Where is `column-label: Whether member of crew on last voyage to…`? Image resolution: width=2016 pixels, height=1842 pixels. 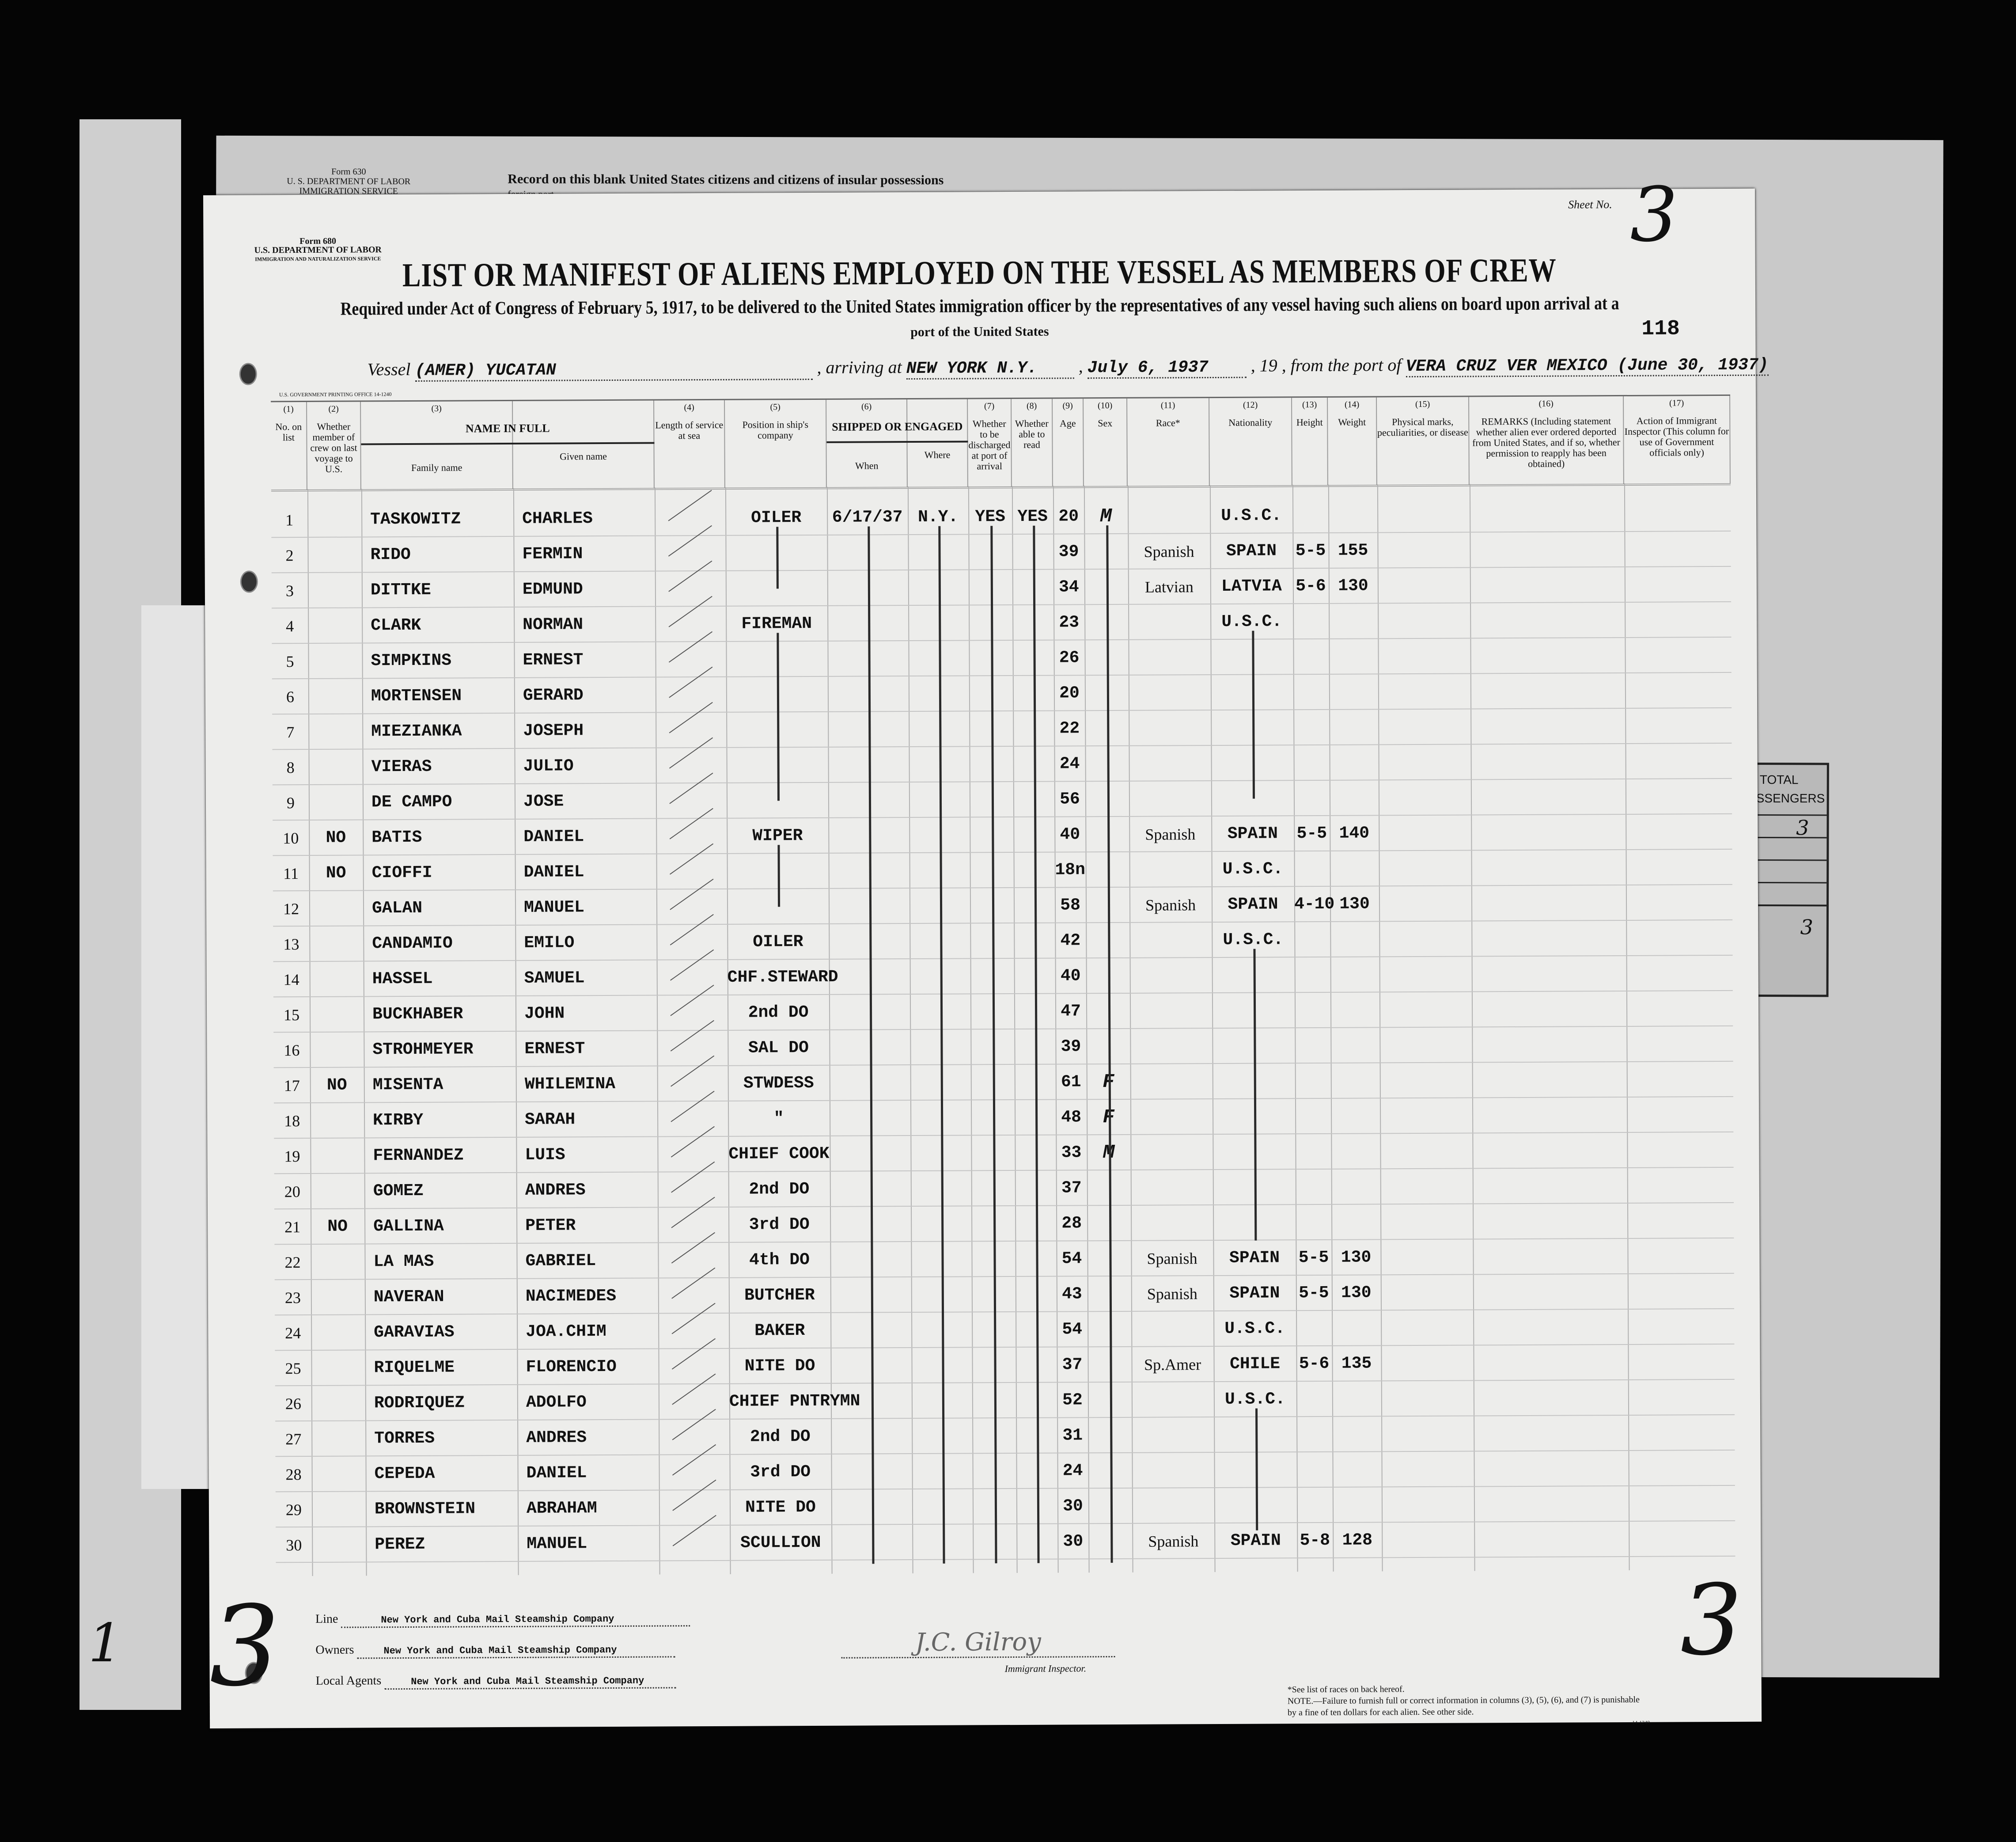
column-label: Whether member of crew on last voyage to… is located at coordinates (333, 448).